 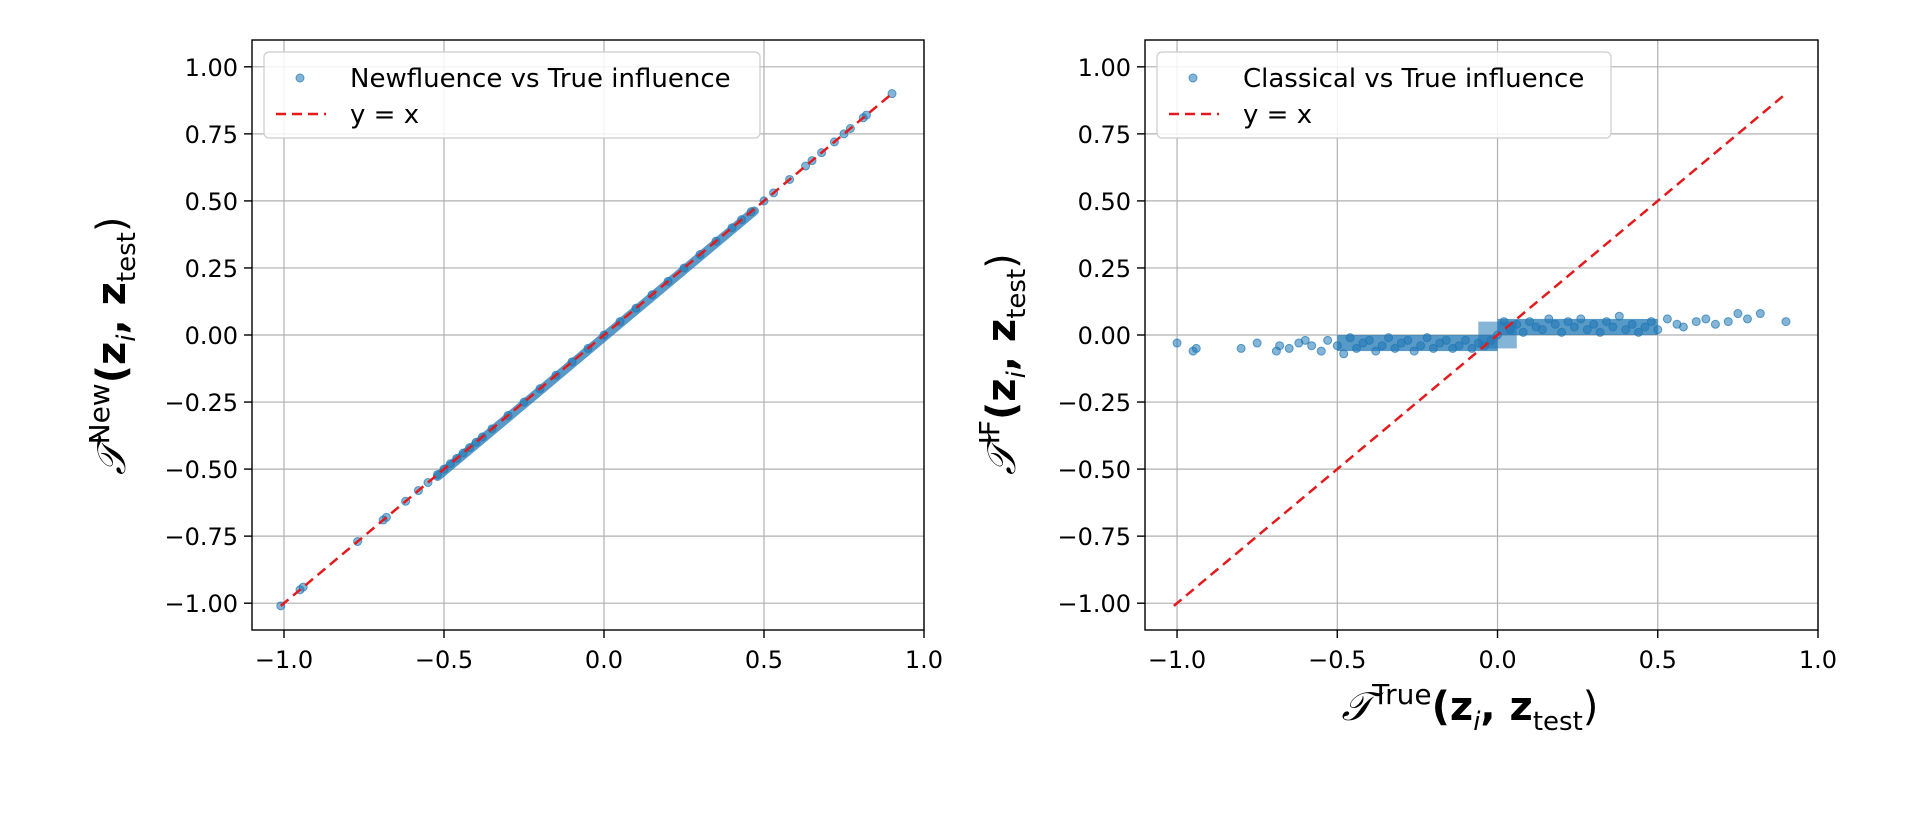 What do you see at coordinates (1104, 336) in the screenshot?
I see `y-tick-label: 0.00` at bounding box center [1104, 336].